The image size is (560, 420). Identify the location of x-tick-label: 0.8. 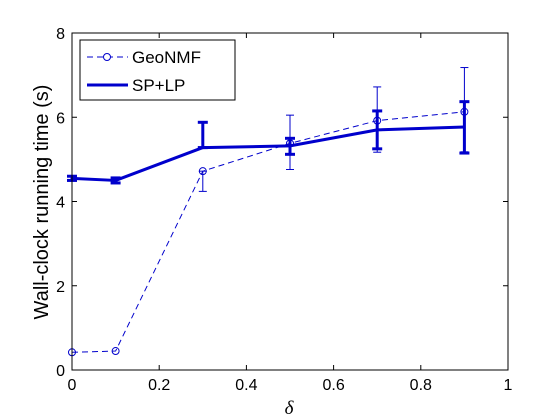
(421, 385).